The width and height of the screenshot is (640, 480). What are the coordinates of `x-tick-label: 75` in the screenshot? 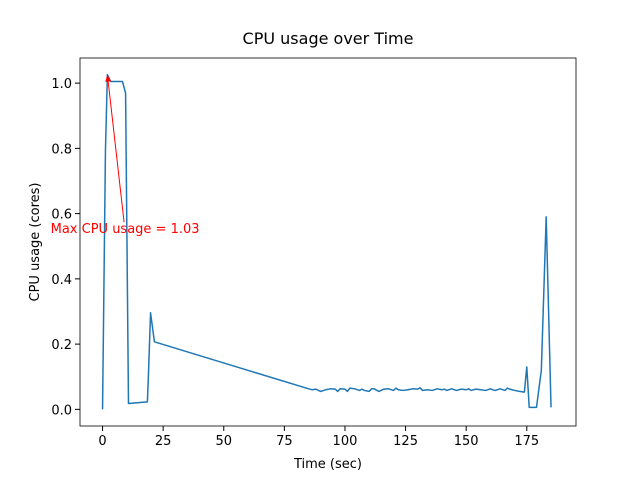 It's located at (284, 441).